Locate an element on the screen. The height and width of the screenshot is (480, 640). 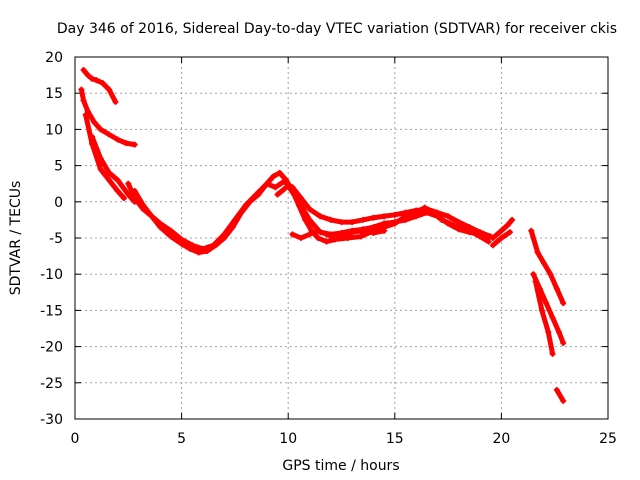
y-tick-label: -30 is located at coordinates (51, 420).